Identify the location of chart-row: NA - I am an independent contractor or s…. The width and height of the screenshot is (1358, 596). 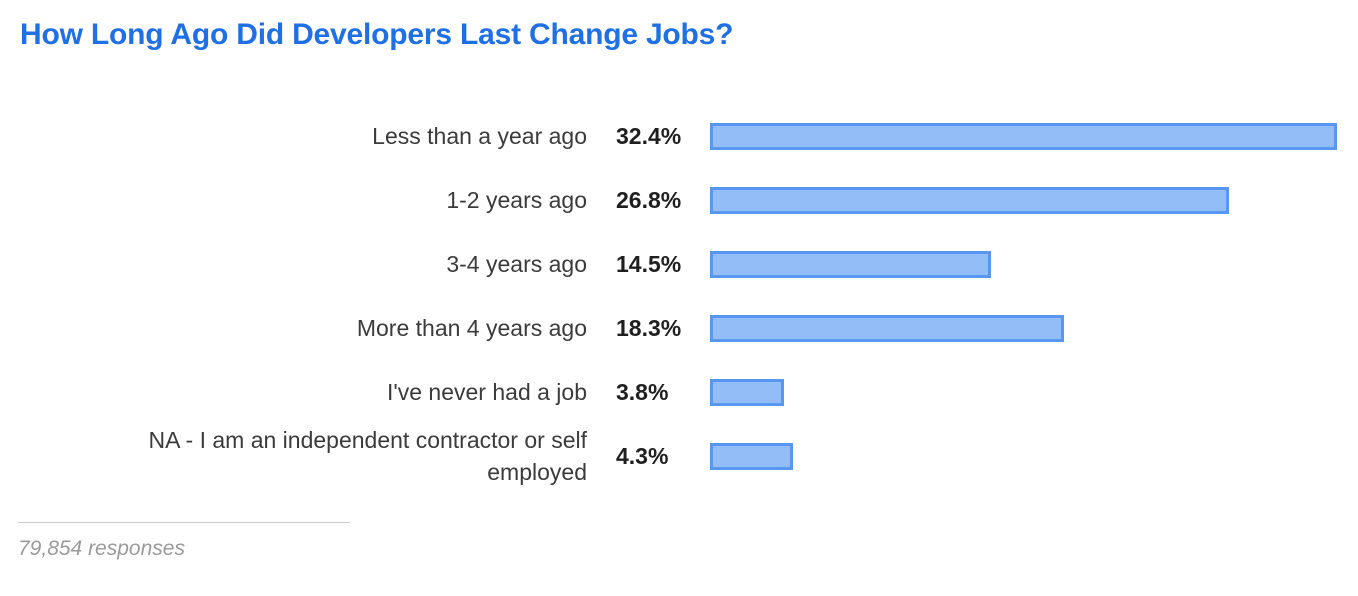
(679, 456).